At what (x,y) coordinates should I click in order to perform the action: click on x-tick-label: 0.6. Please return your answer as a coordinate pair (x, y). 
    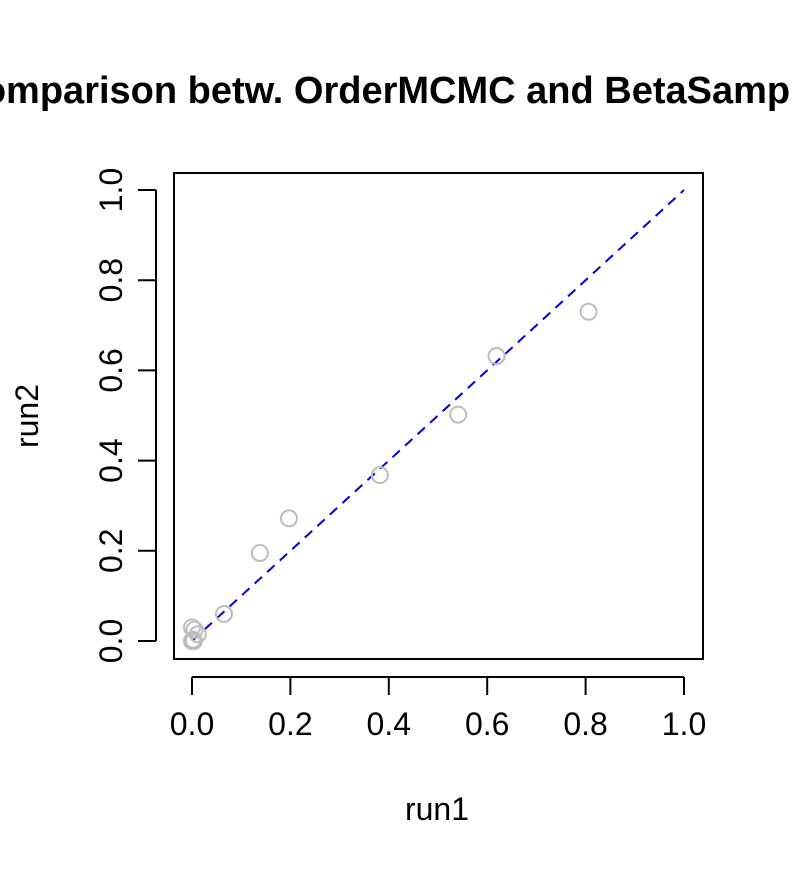
    Looking at the image, I should click on (487, 724).